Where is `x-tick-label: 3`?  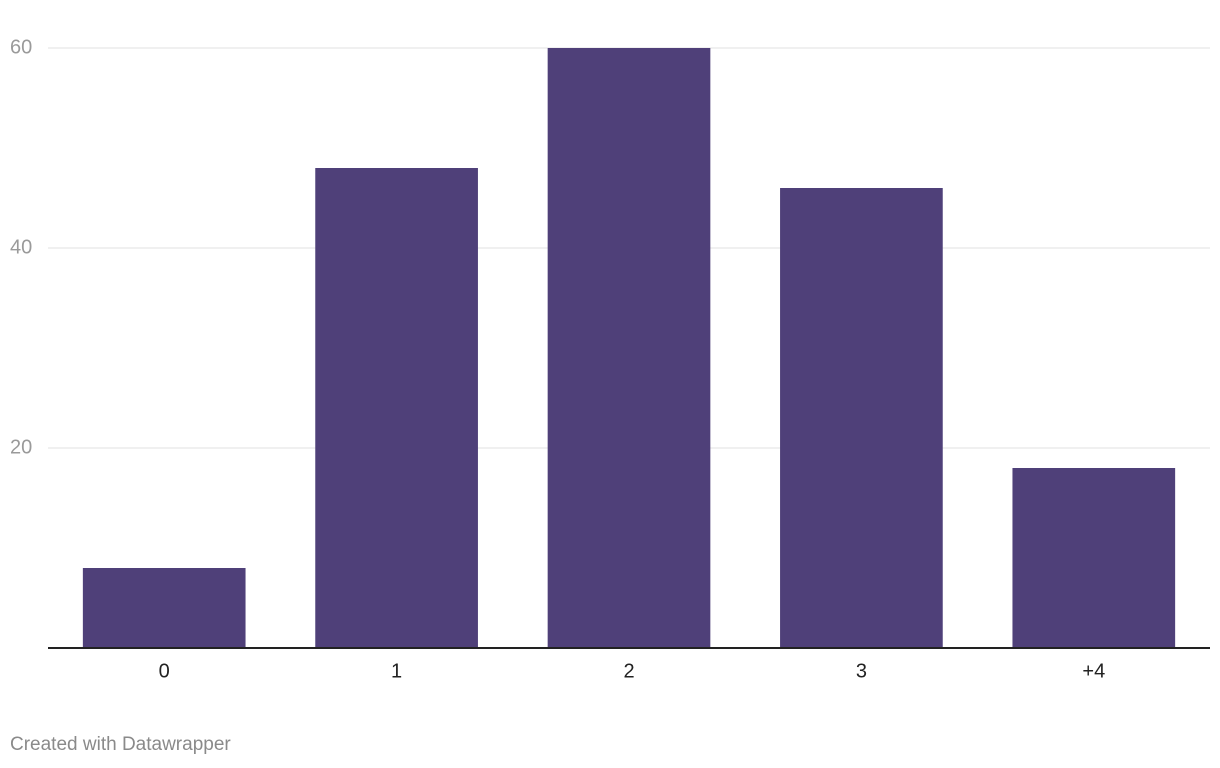
x-tick-label: 3 is located at coordinates (861, 671).